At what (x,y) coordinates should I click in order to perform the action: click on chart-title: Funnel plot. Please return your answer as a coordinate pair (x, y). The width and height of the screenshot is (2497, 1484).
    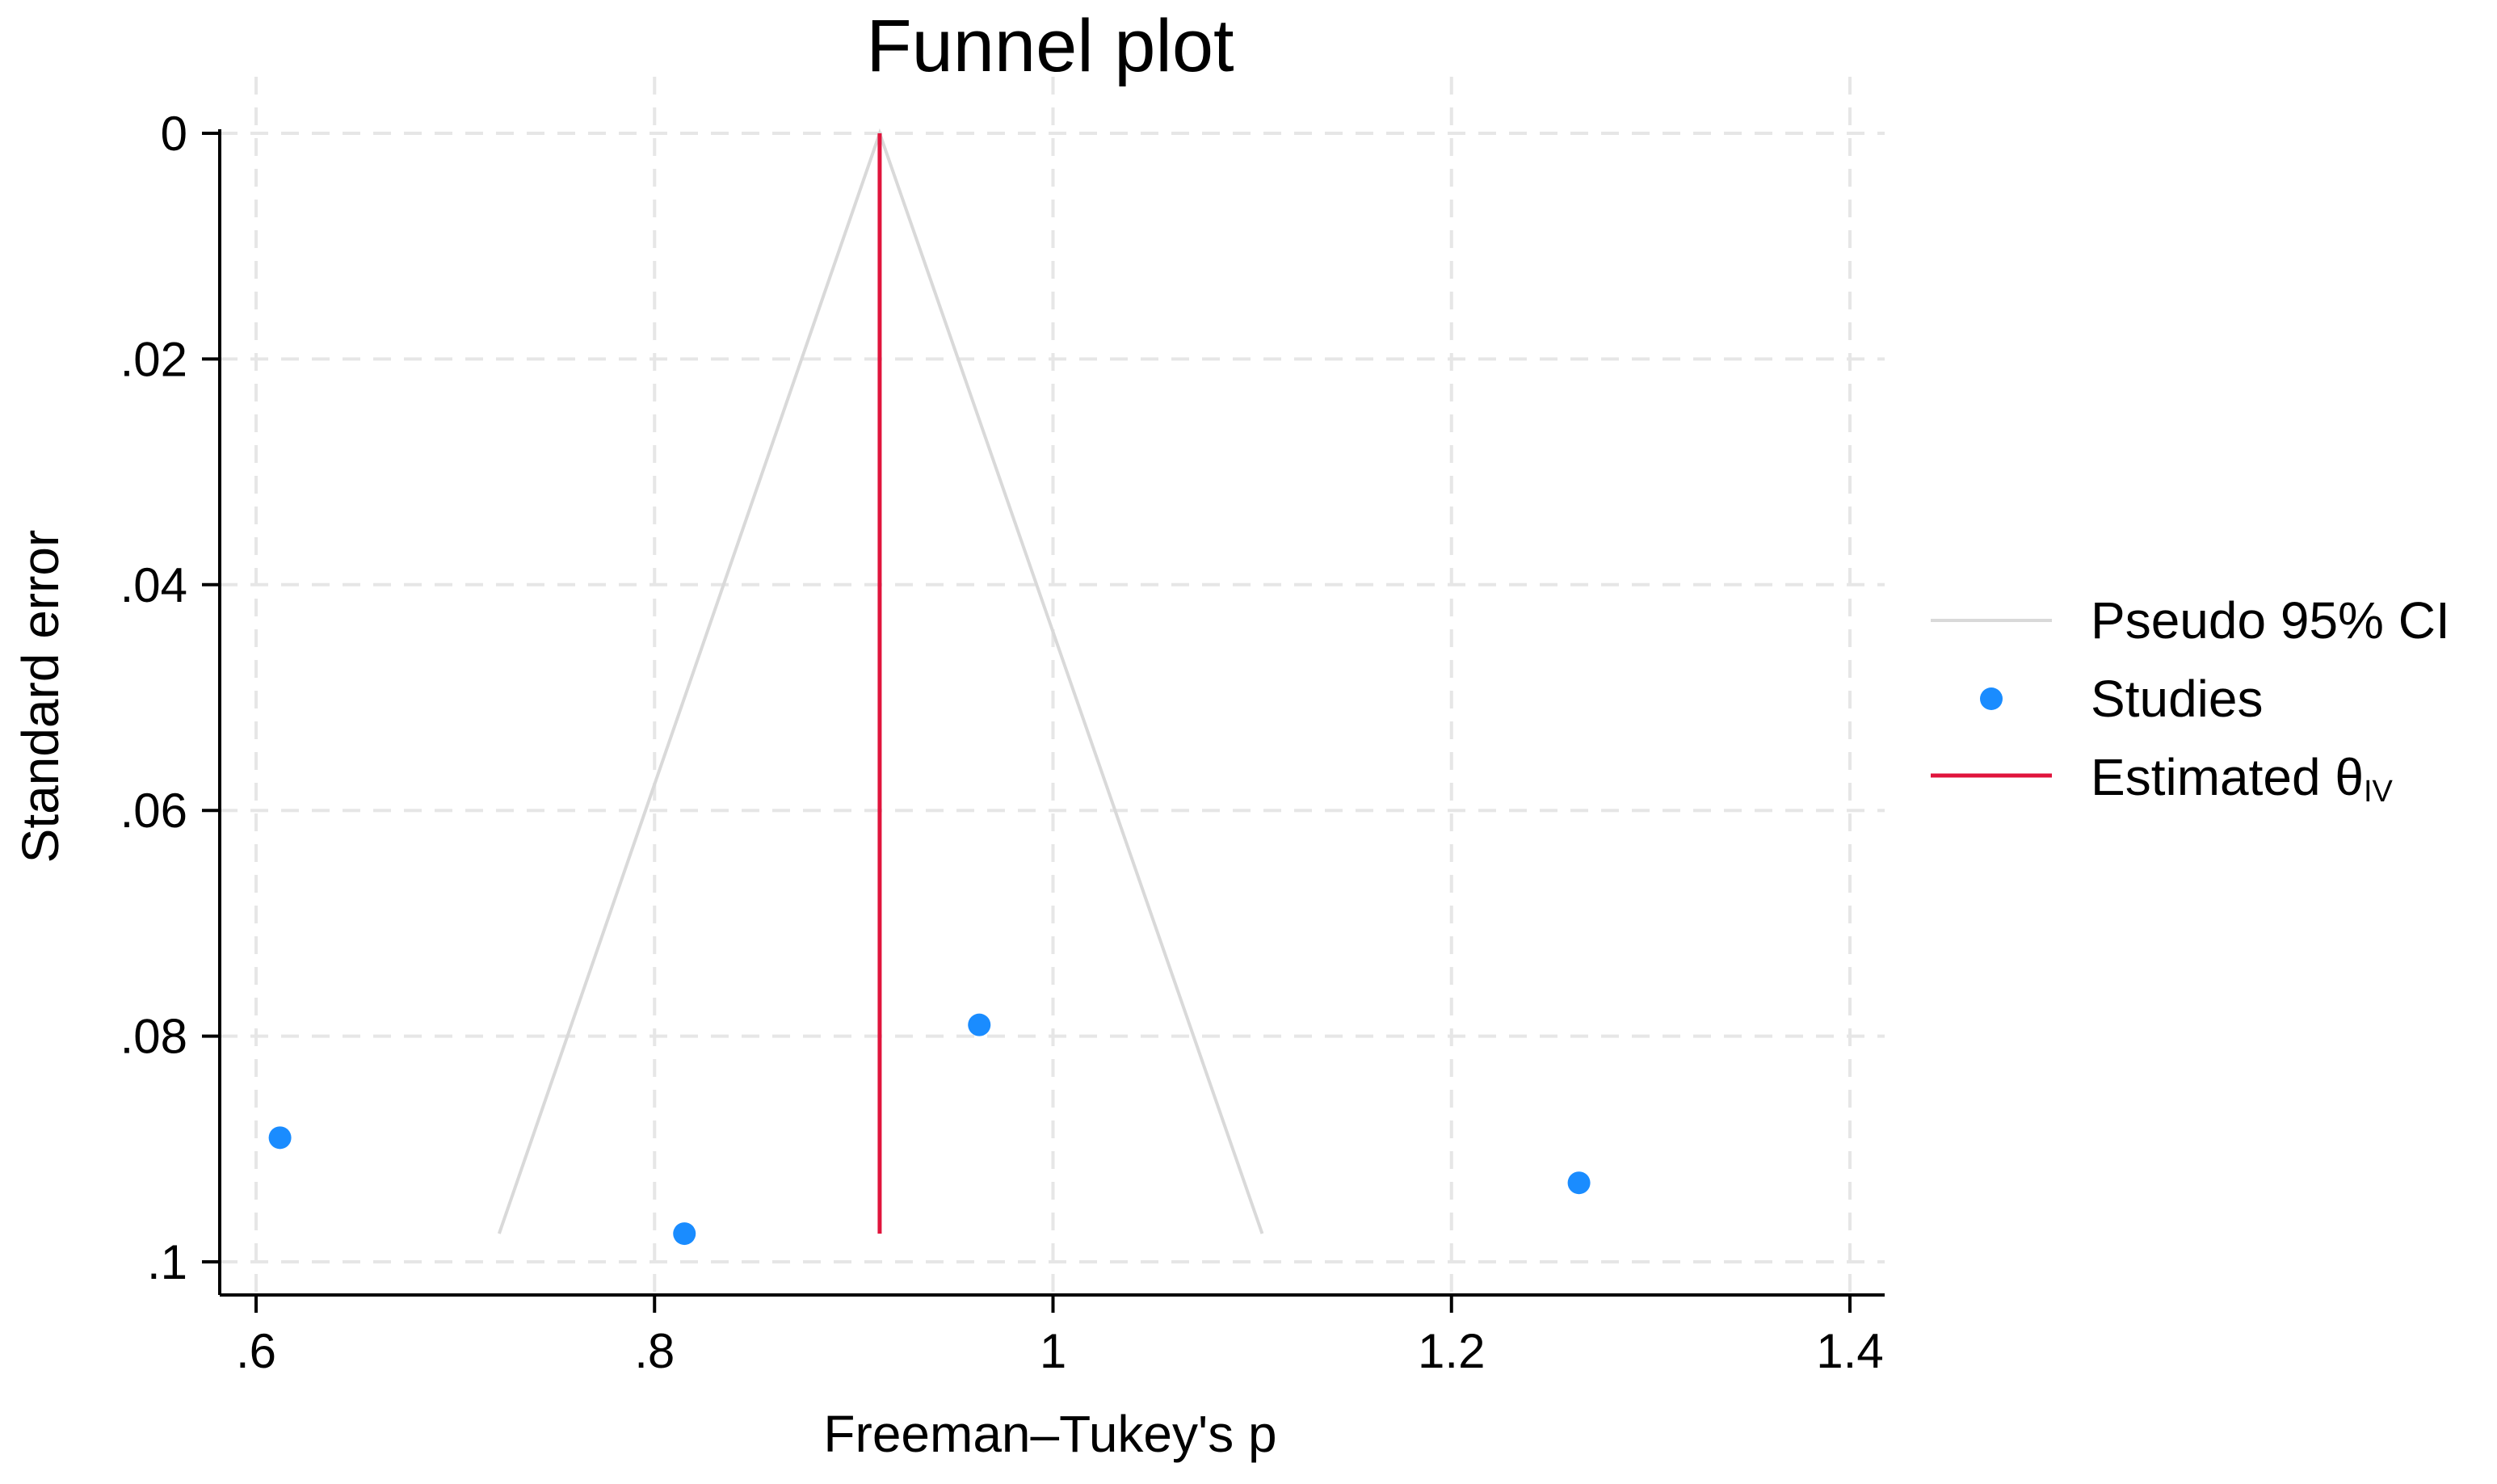
    Looking at the image, I should click on (1050, 46).